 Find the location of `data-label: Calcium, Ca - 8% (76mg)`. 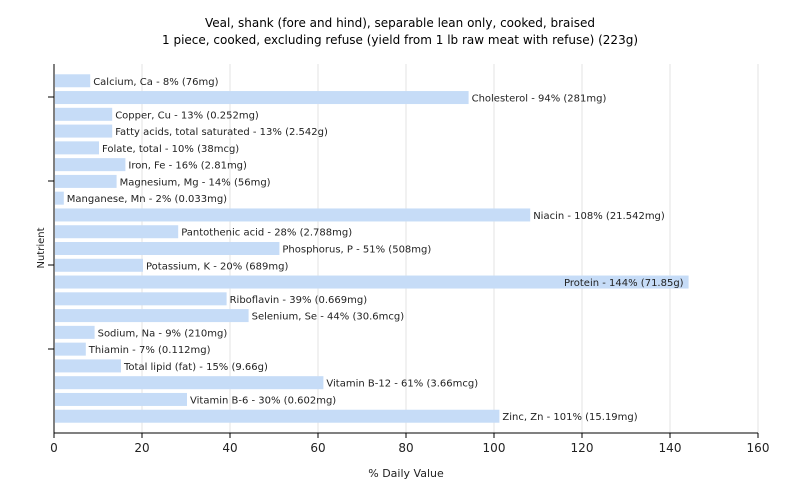

data-label: Calcium, Ca - 8% (76mg) is located at coordinates (155, 82).